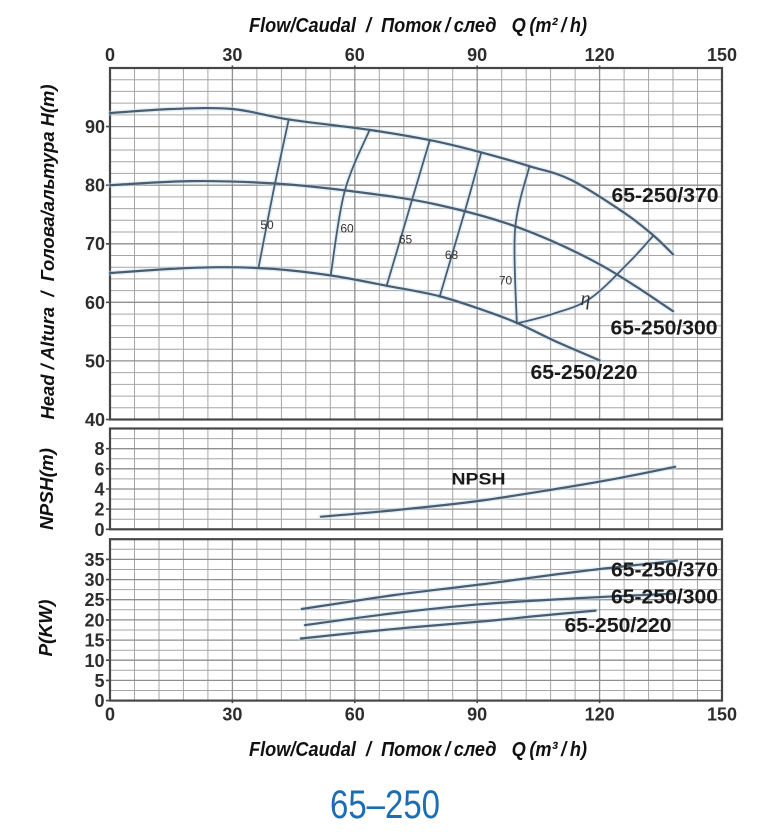 The width and height of the screenshot is (770, 840). Describe the element at coordinates (99, 681) in the screenshot. I see `svg-text: 5` at that location.